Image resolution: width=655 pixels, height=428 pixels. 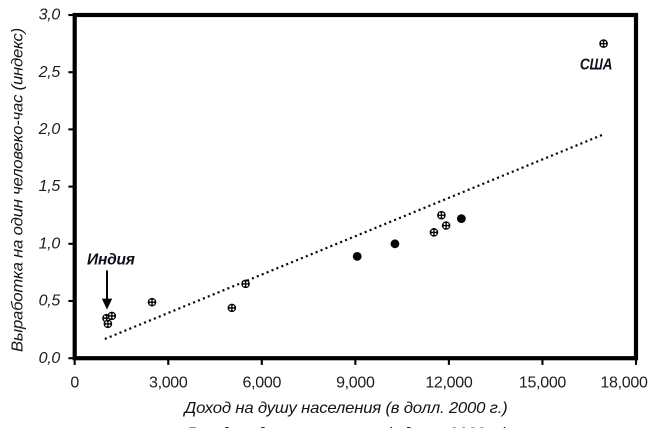 I want to click on x-tick-label: 18,000, so click(x=624, y=383).